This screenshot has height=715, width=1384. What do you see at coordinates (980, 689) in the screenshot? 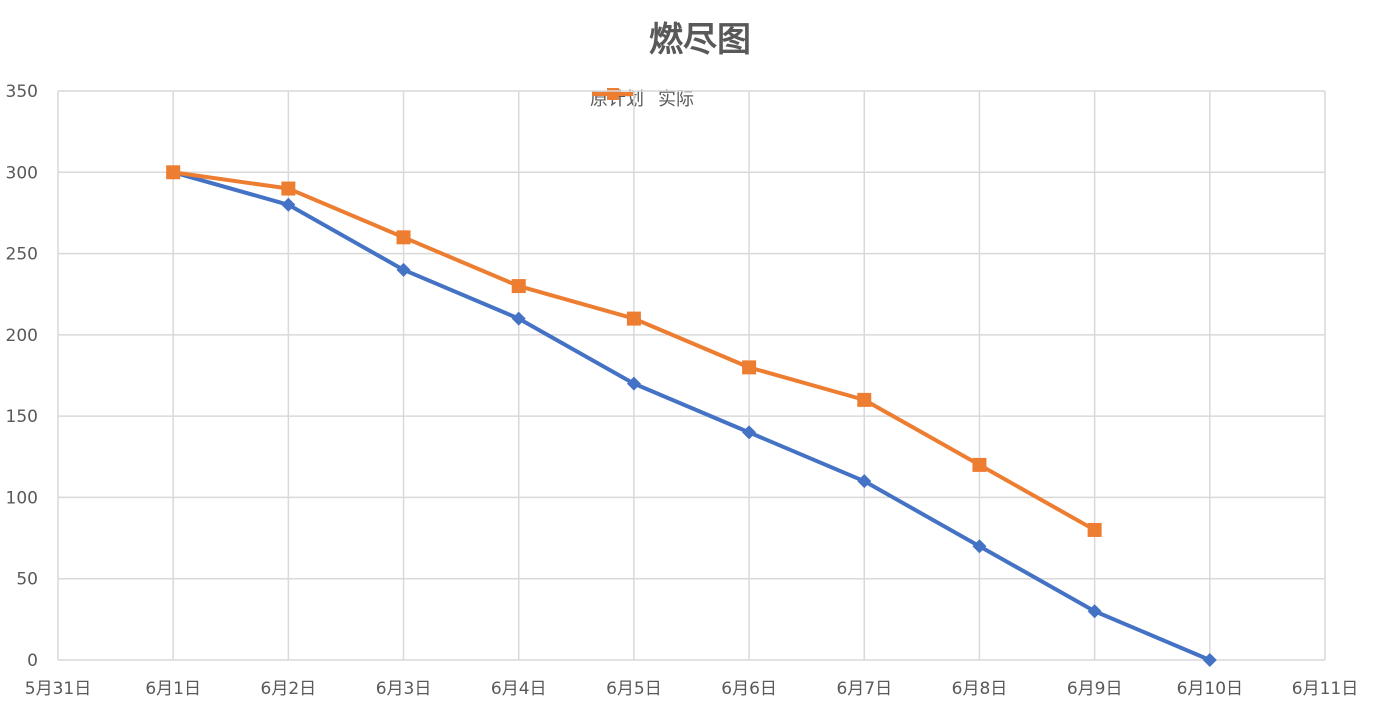
I see `x-tick-label: 6月8日` at bounding box center [980, 689].